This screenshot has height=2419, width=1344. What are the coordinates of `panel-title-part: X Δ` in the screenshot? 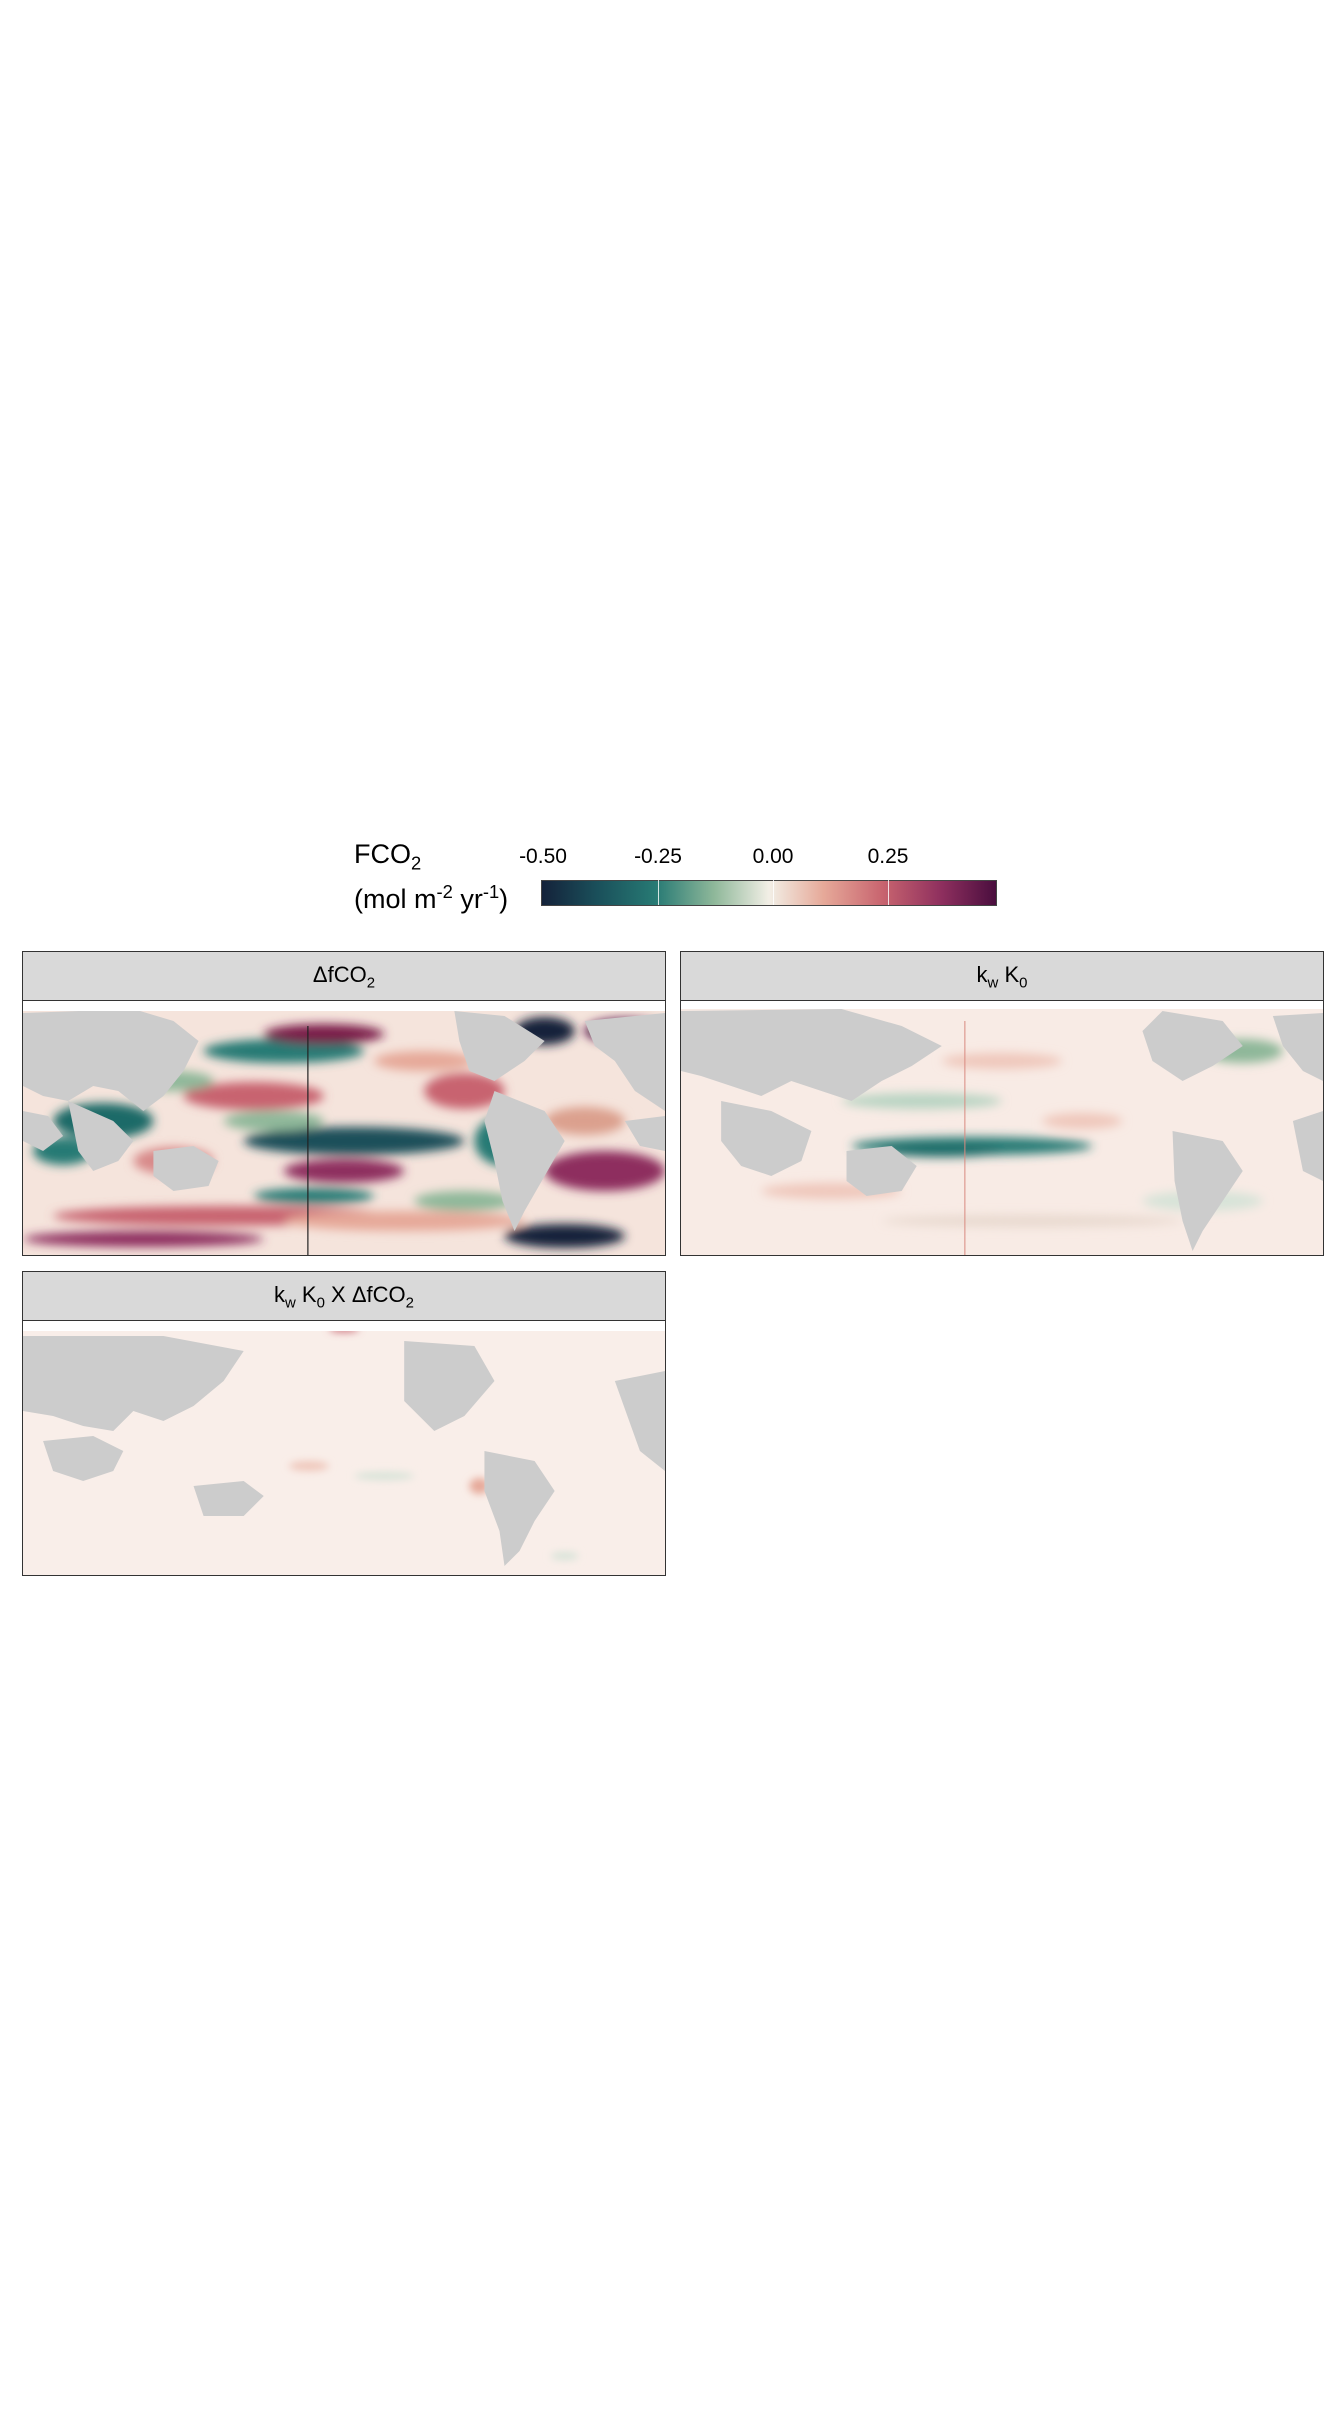 It's located at (345, 1294).